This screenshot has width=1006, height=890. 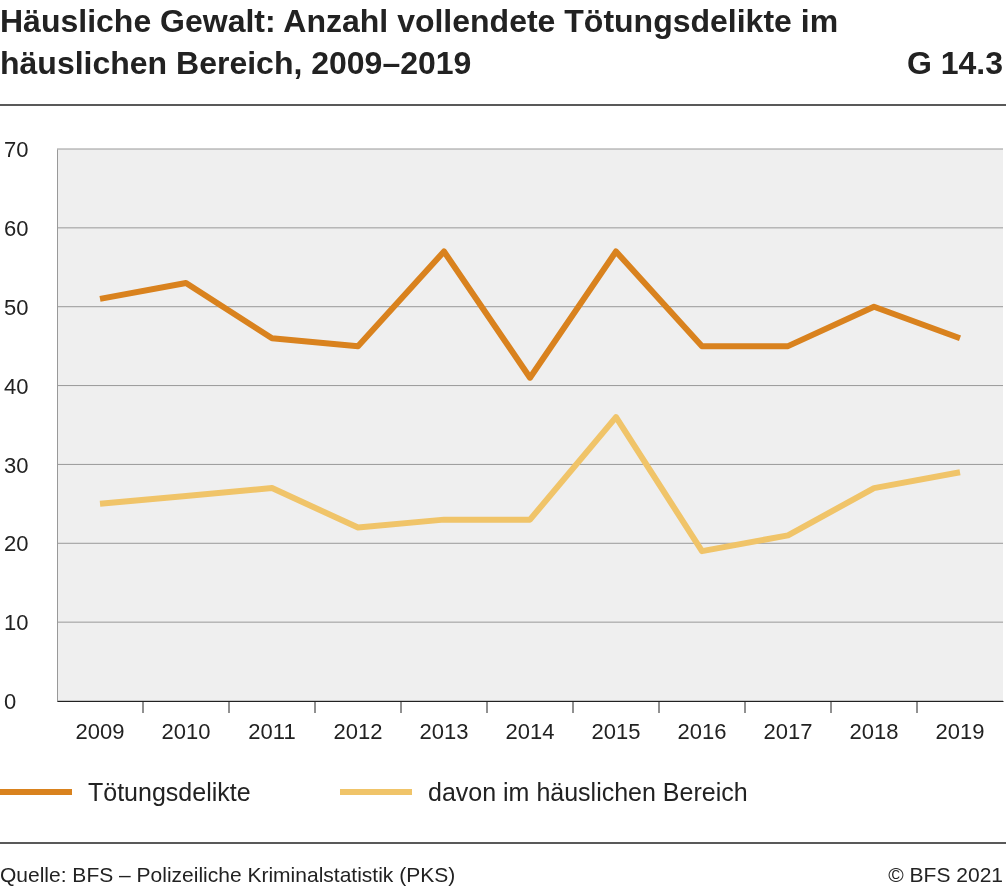 I want to click on x-tick-label: 2018, so click(x=874, y=731).